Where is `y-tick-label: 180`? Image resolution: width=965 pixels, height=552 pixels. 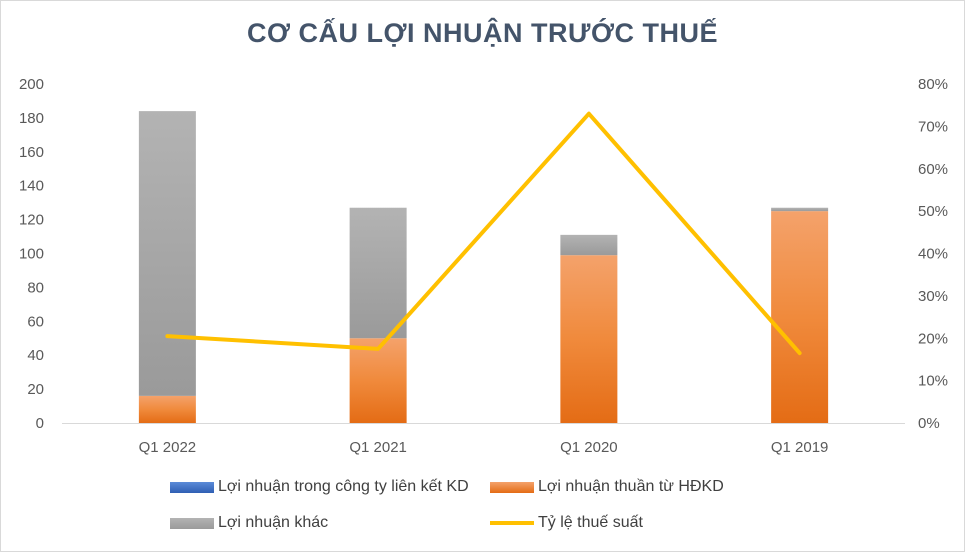 y-tick-label: 180 is located at coordinates (31, 118).